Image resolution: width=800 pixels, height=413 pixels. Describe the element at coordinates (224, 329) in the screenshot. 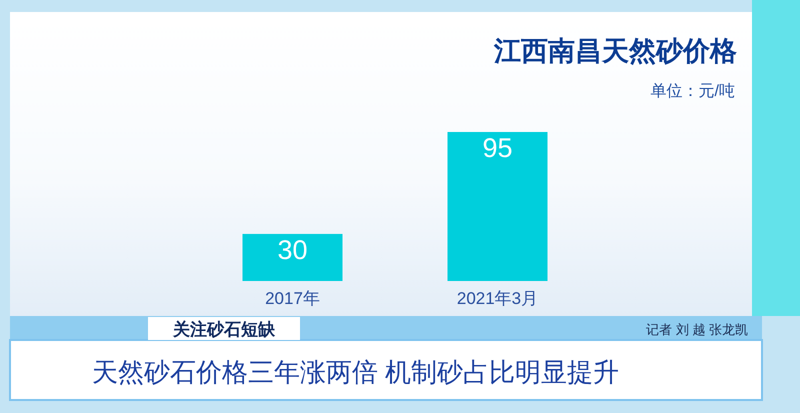

I see `text: 关注砂石短缺` at that location.